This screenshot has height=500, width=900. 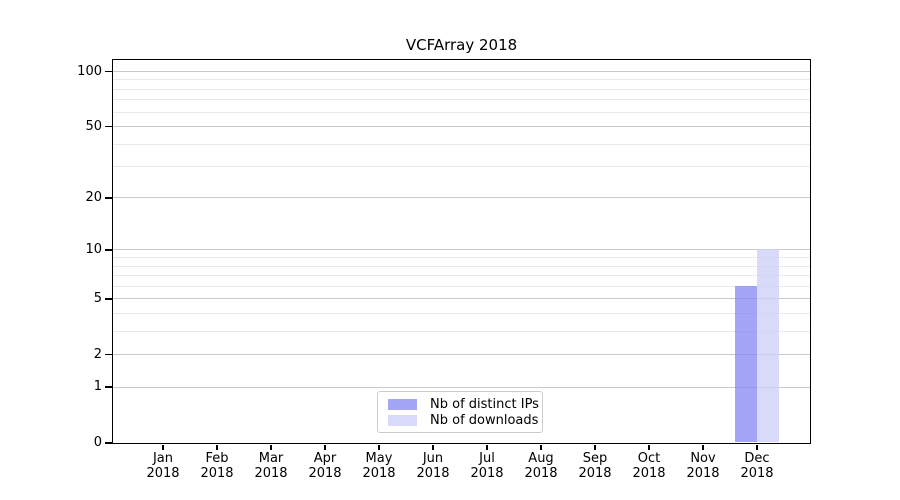 What do you see at coordinates (649, 466) in the screenshot?
I see `x-axis-tick-label: Oct 2018` at bounding box center [649, 466].